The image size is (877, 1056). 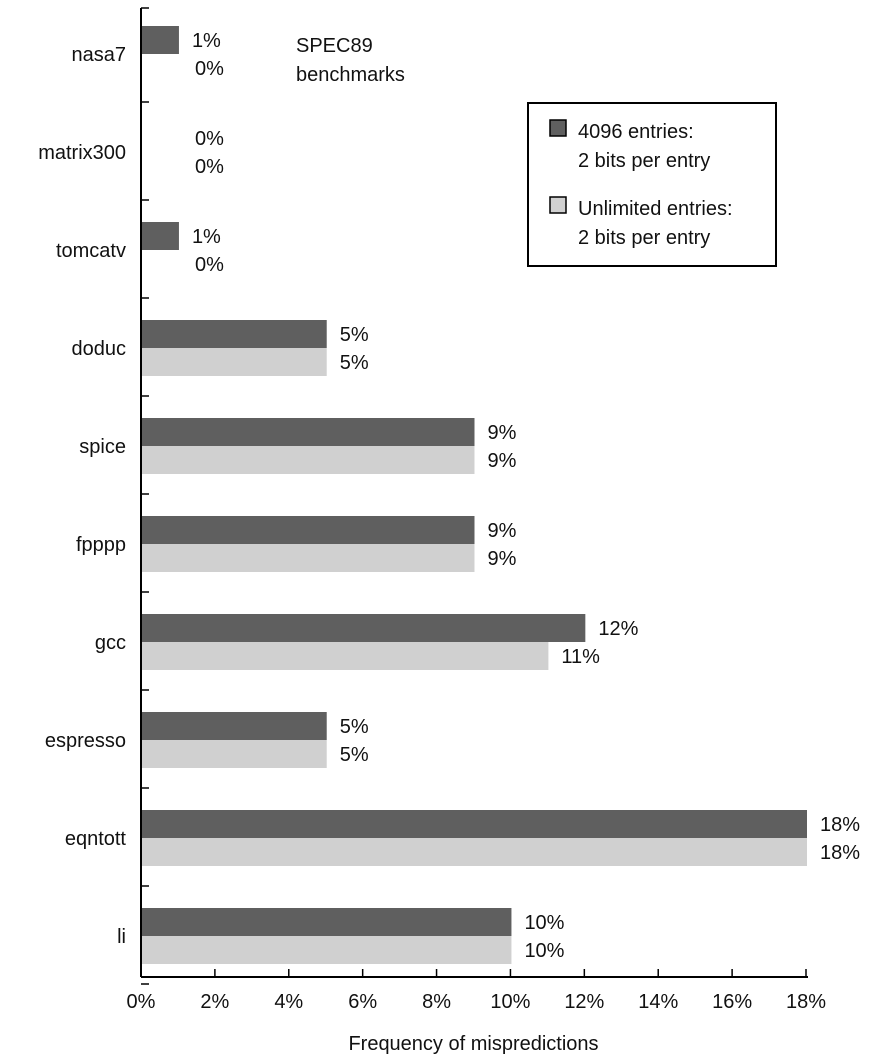 What do you see at coordinates (655, 209) in the screenshot?
I see `legend-label: Unlimited entries:` at bounding box center [655, 209].